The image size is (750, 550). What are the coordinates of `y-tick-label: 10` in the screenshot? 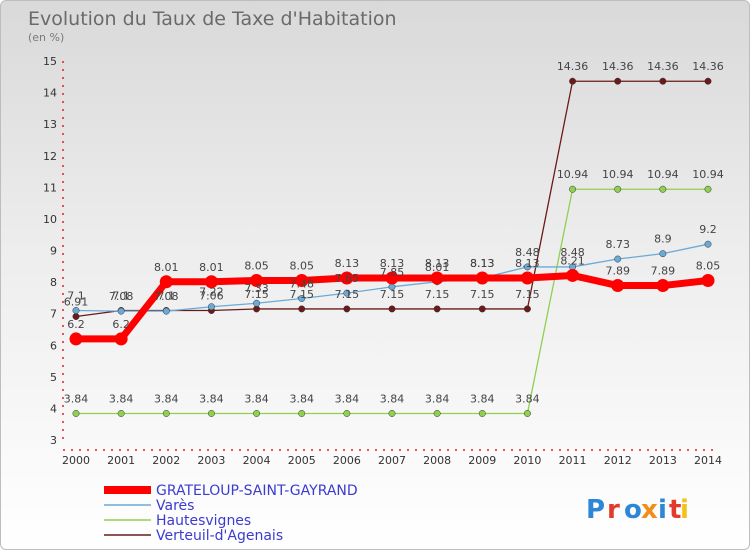 It's located at (50, 219).